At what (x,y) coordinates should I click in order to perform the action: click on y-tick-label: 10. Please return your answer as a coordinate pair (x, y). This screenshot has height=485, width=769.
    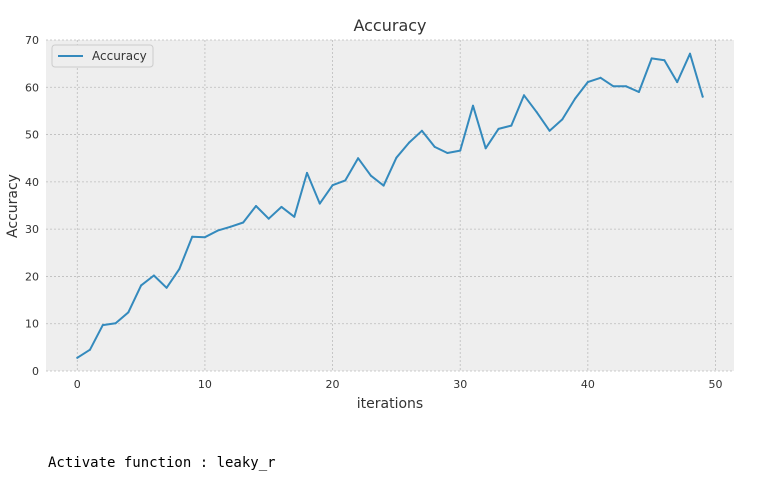
    Looking at the image, I should click on (32, 324).